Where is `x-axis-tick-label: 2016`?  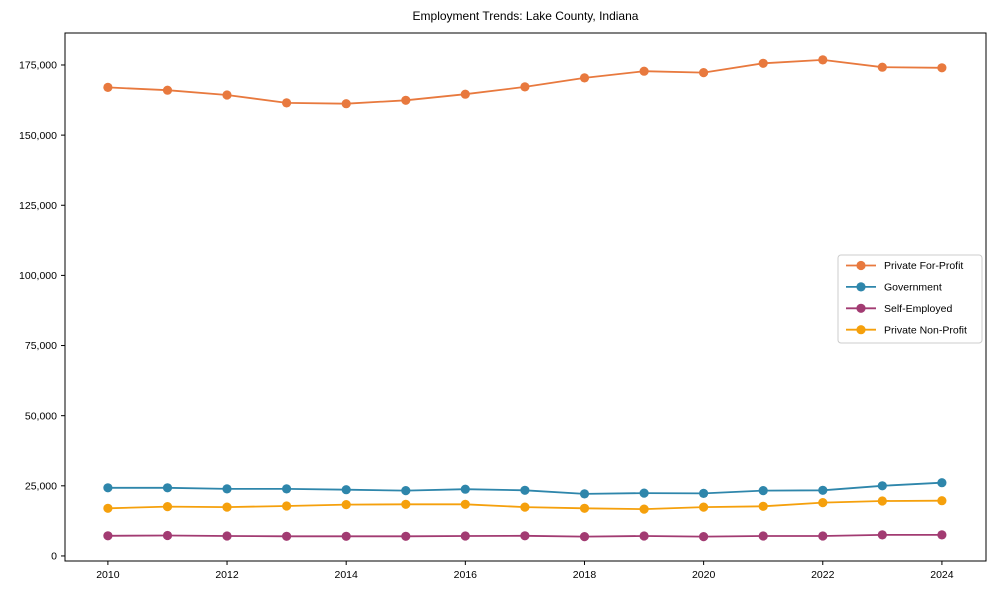 x-axis-tick-label: 2016 is located at coordinates (466, 575).